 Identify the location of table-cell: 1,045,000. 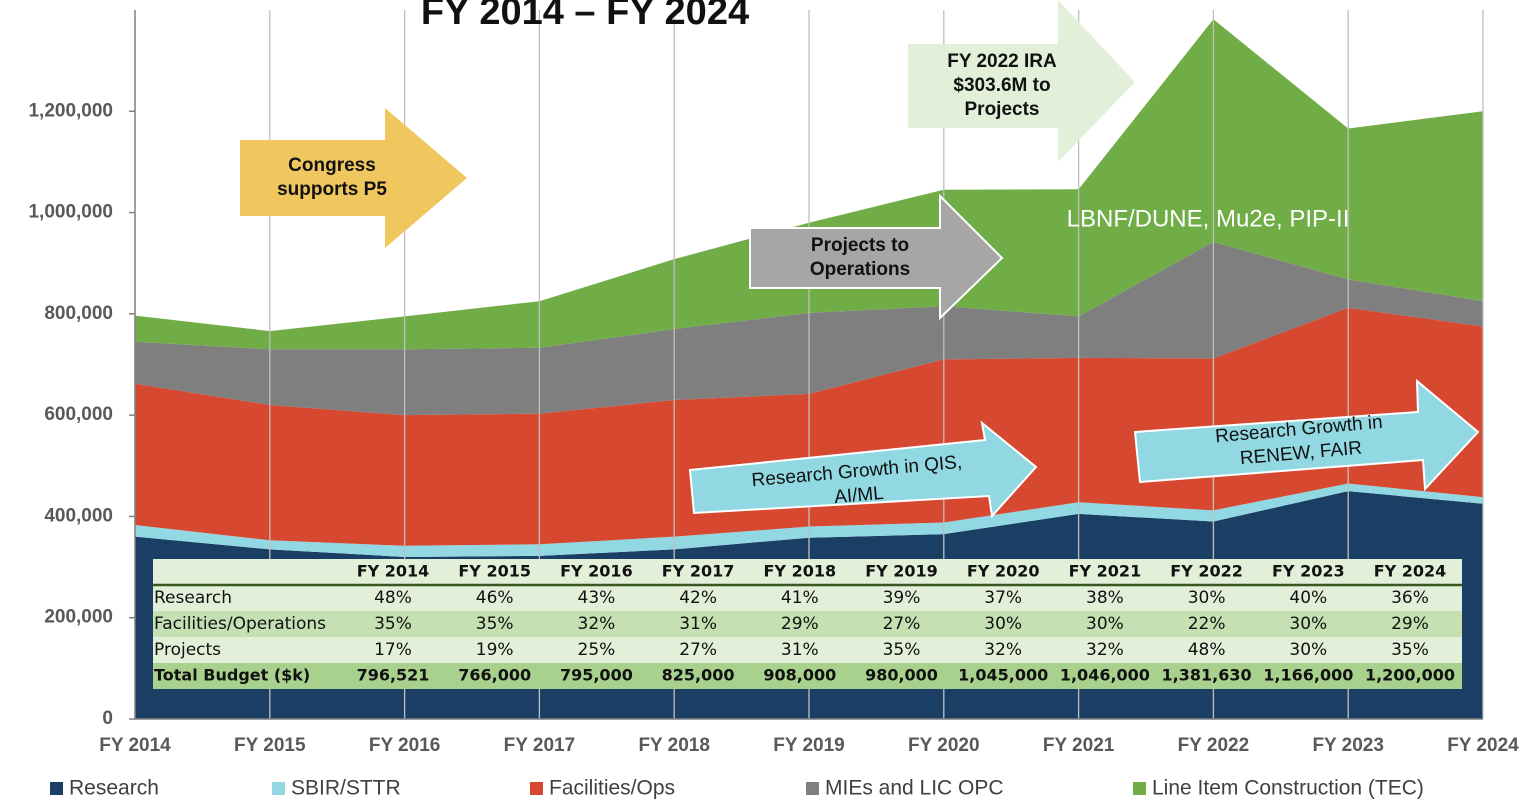
(1003, 675).